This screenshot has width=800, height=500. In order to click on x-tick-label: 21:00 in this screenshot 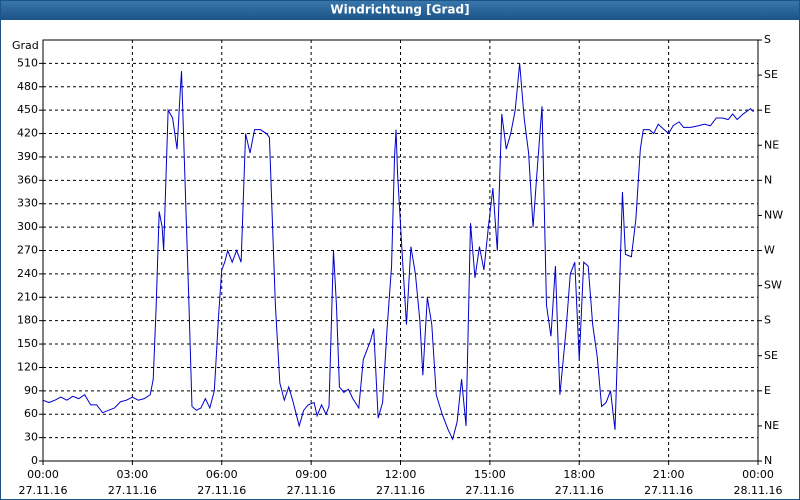, I will do `click(669, 474)`.